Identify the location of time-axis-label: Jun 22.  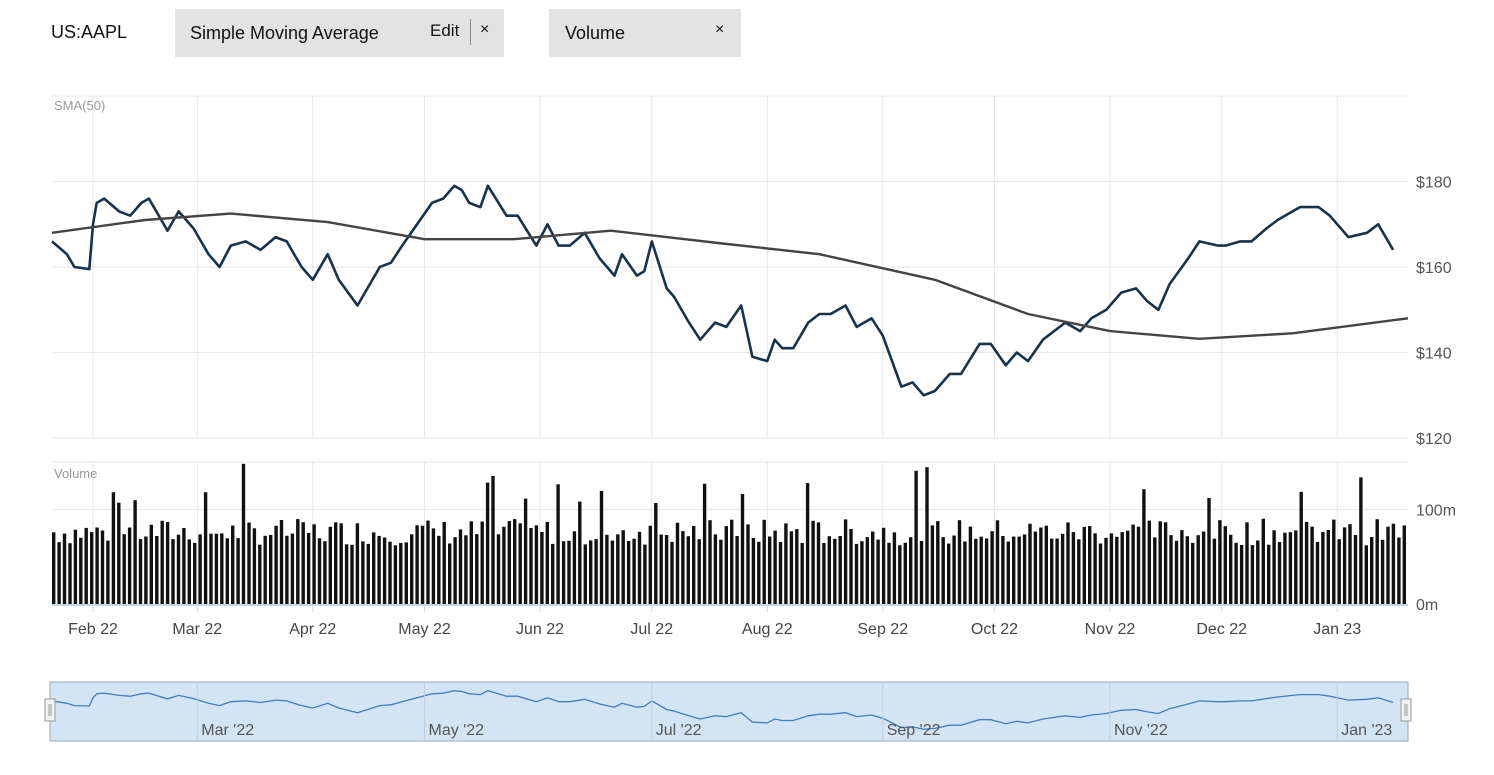
(540, 629).